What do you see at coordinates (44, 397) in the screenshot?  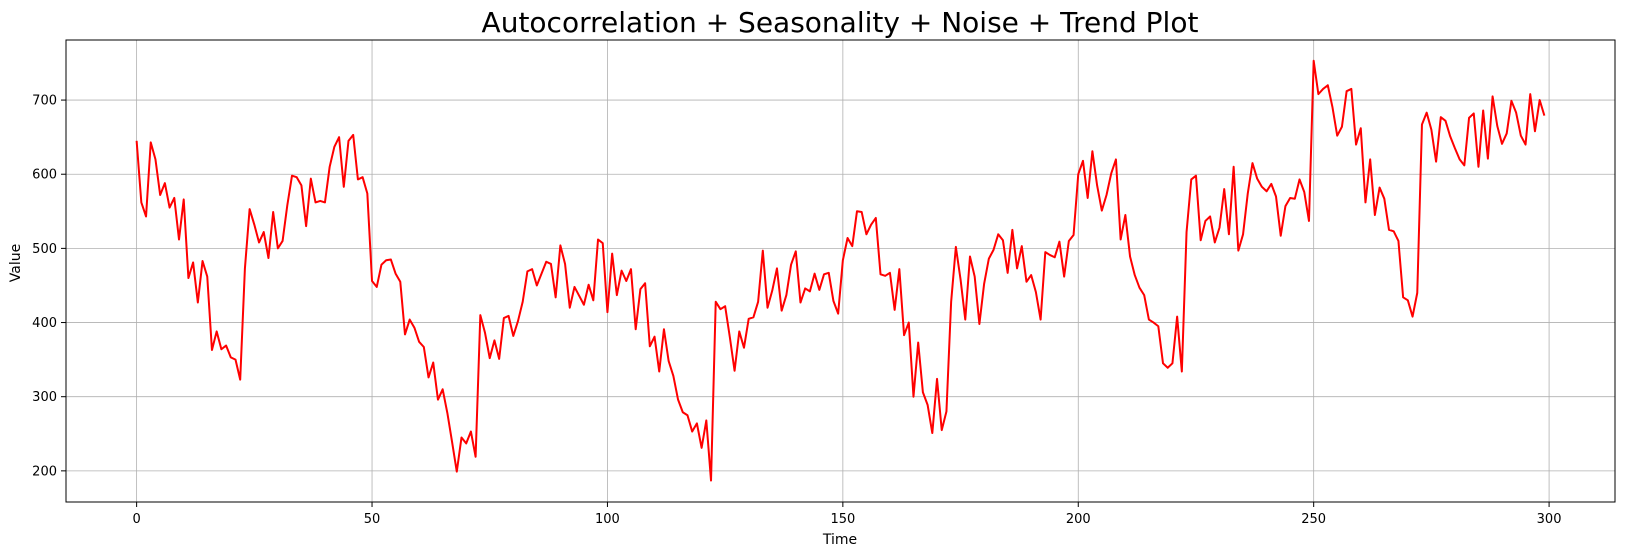 I see `y-tick-label: 300` at bounding box center [44, 397].